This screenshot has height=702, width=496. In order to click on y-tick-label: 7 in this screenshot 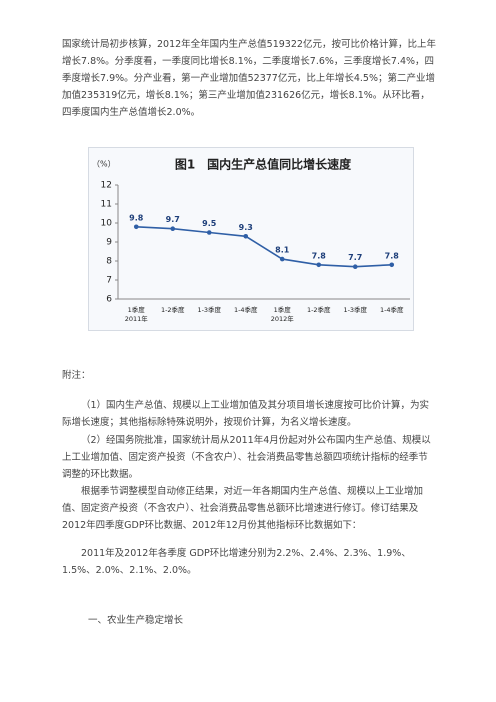, I will do `click(109, 281)`.